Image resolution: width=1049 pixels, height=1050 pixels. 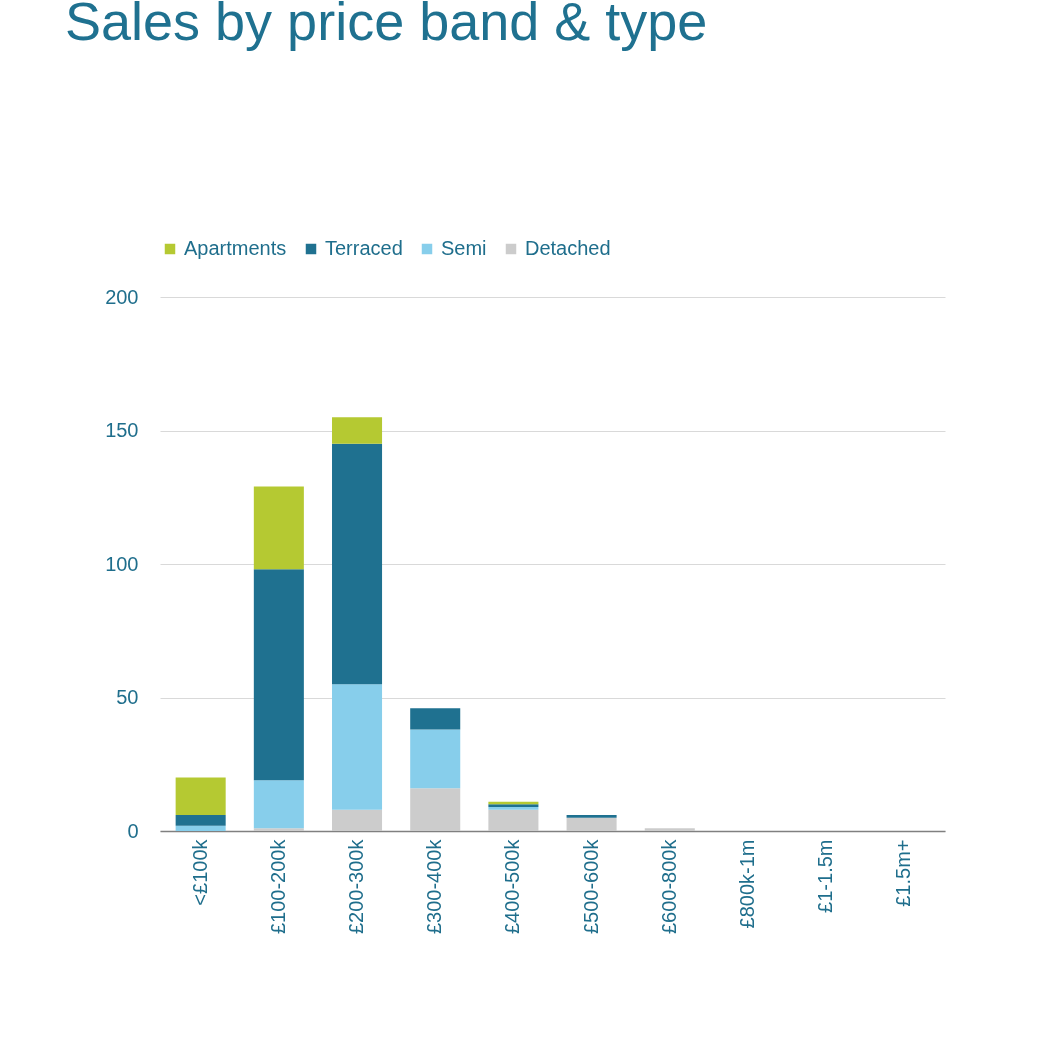 What do you see at coordinates (122, 296) in the screenshot?
I see `y-tick-label: 200` at bounding box center [122, 296].